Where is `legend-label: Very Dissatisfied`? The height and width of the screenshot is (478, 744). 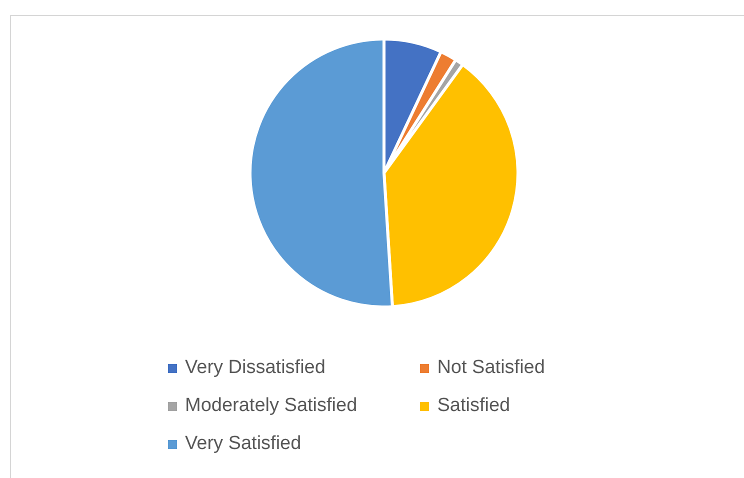
legend-label: Very Dissatisfied is located at coordinates (255, 368).